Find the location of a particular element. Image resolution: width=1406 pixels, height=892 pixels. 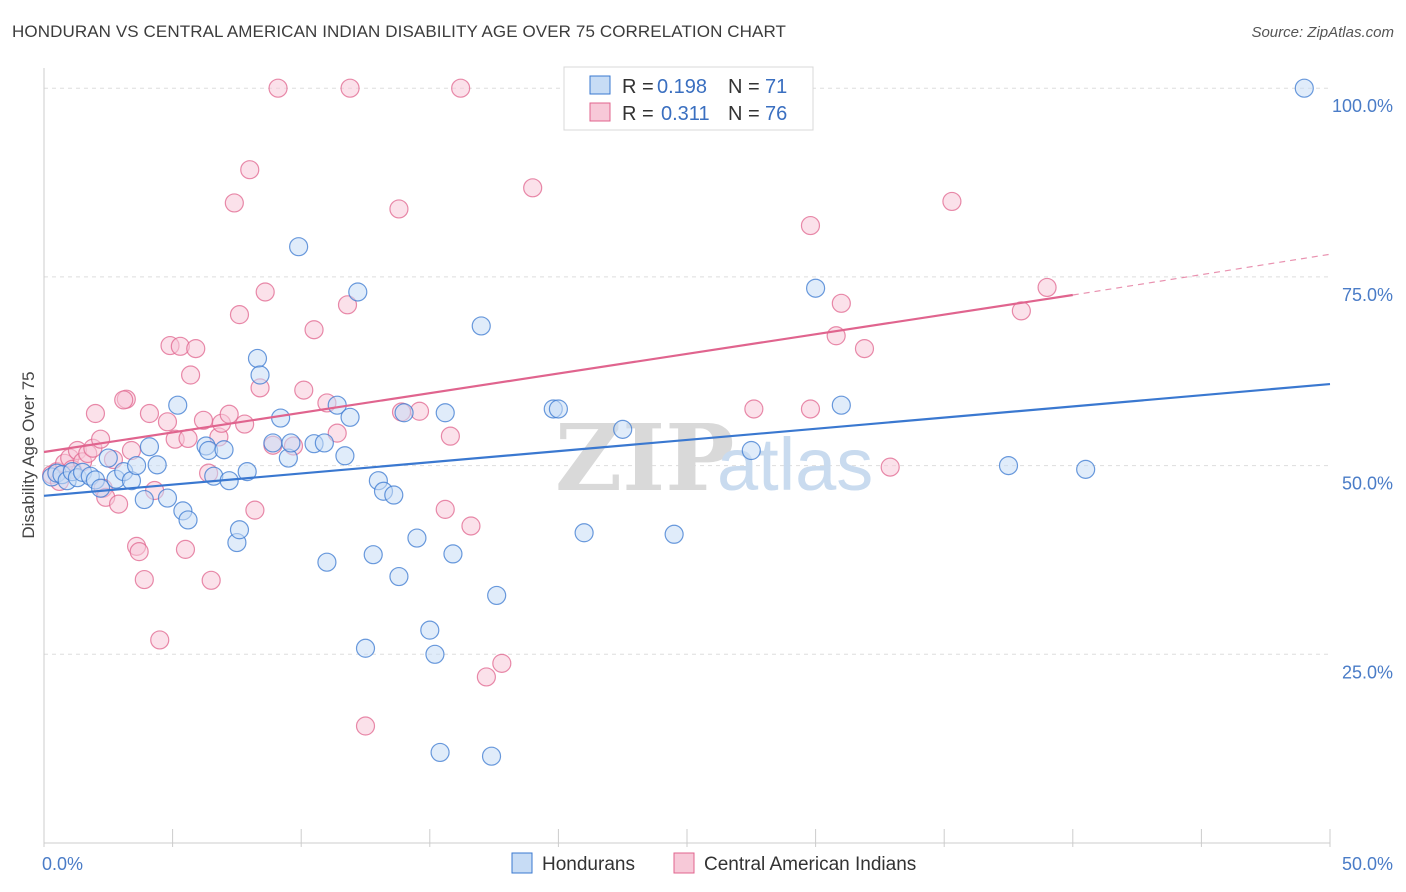

x-tick-label-max: 50.0% is located at coordinates (1367, 864).